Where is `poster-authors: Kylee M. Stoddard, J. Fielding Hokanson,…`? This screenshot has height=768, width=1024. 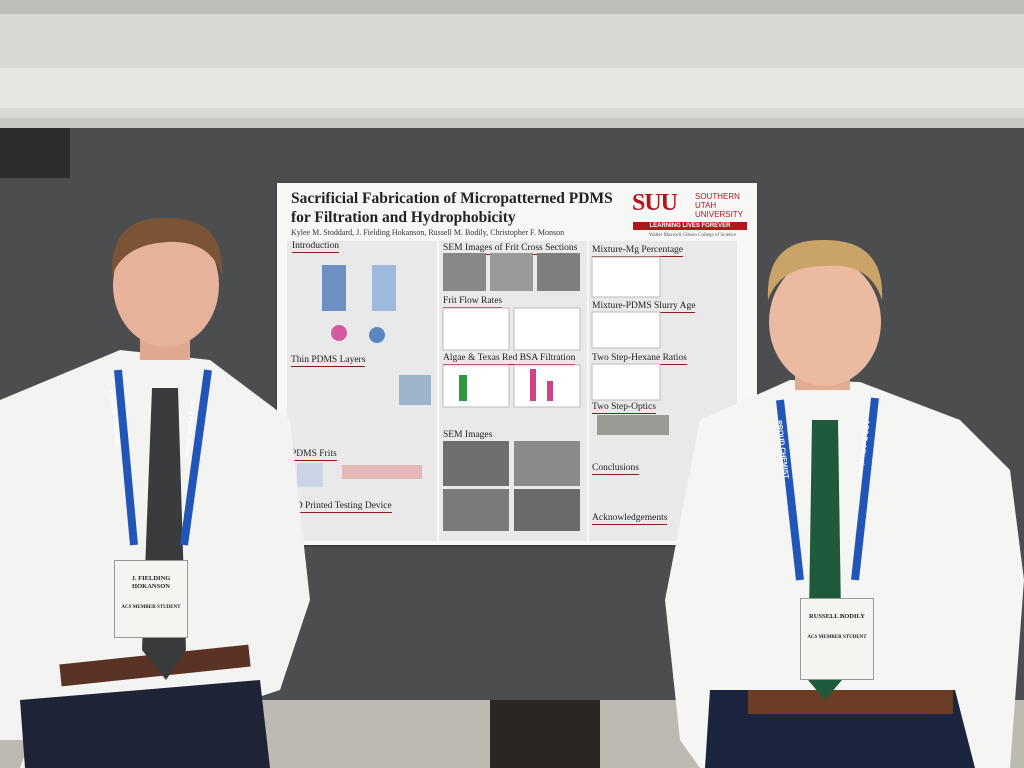
poster-authors: Kylee M. Stoddard, J. Fielding Hokanson,… is located at coordinates (428, 232).